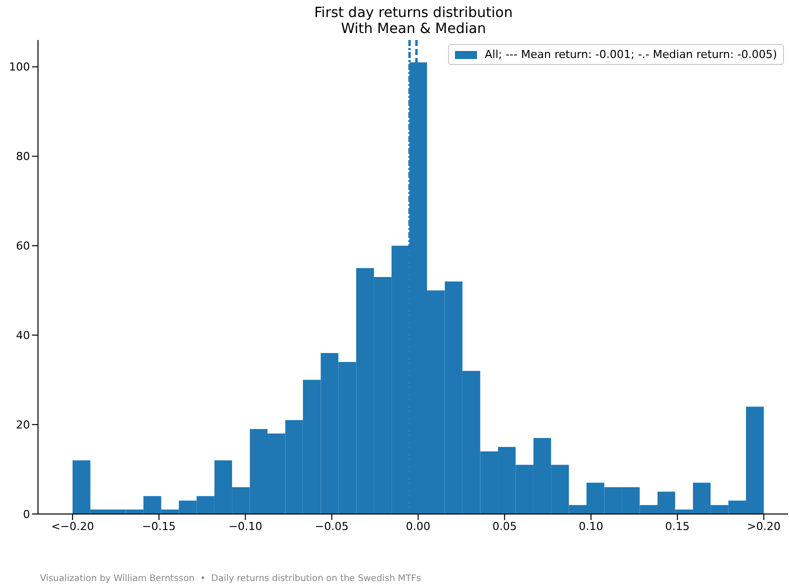 The width and height of the screenshot is (789, 588). What do you see at coordinates (591, 526) in the screenshot?
I see `x-tick-label: 0.10` at bounding box center [591, 526].